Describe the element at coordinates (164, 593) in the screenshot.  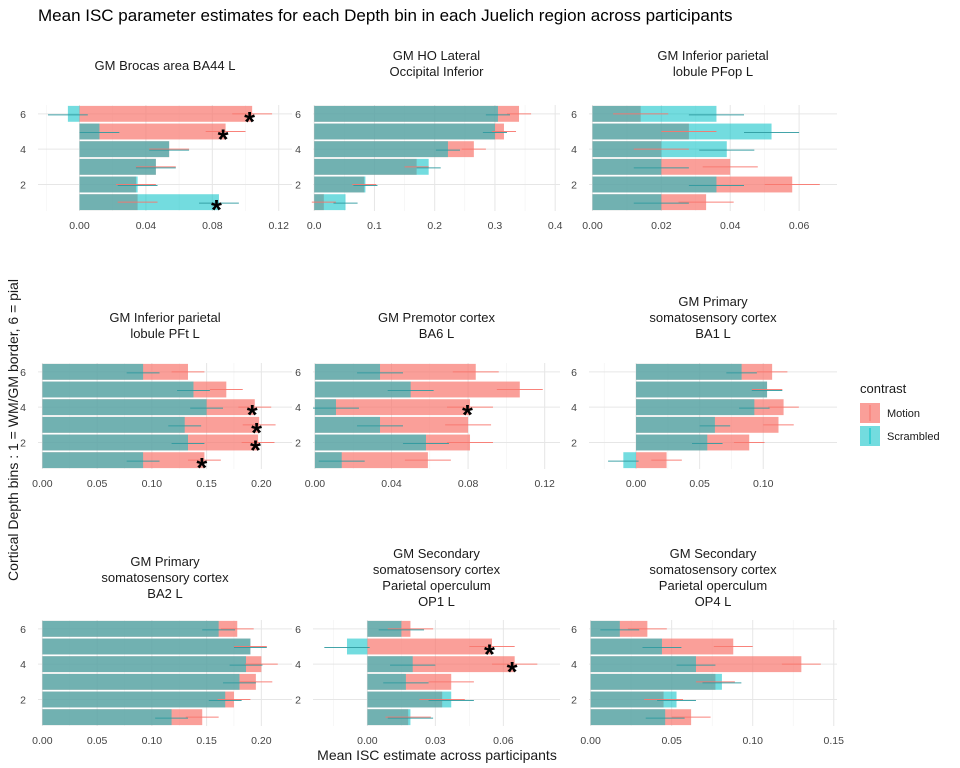
I see `panel-title-line: BA2 L` at that location.